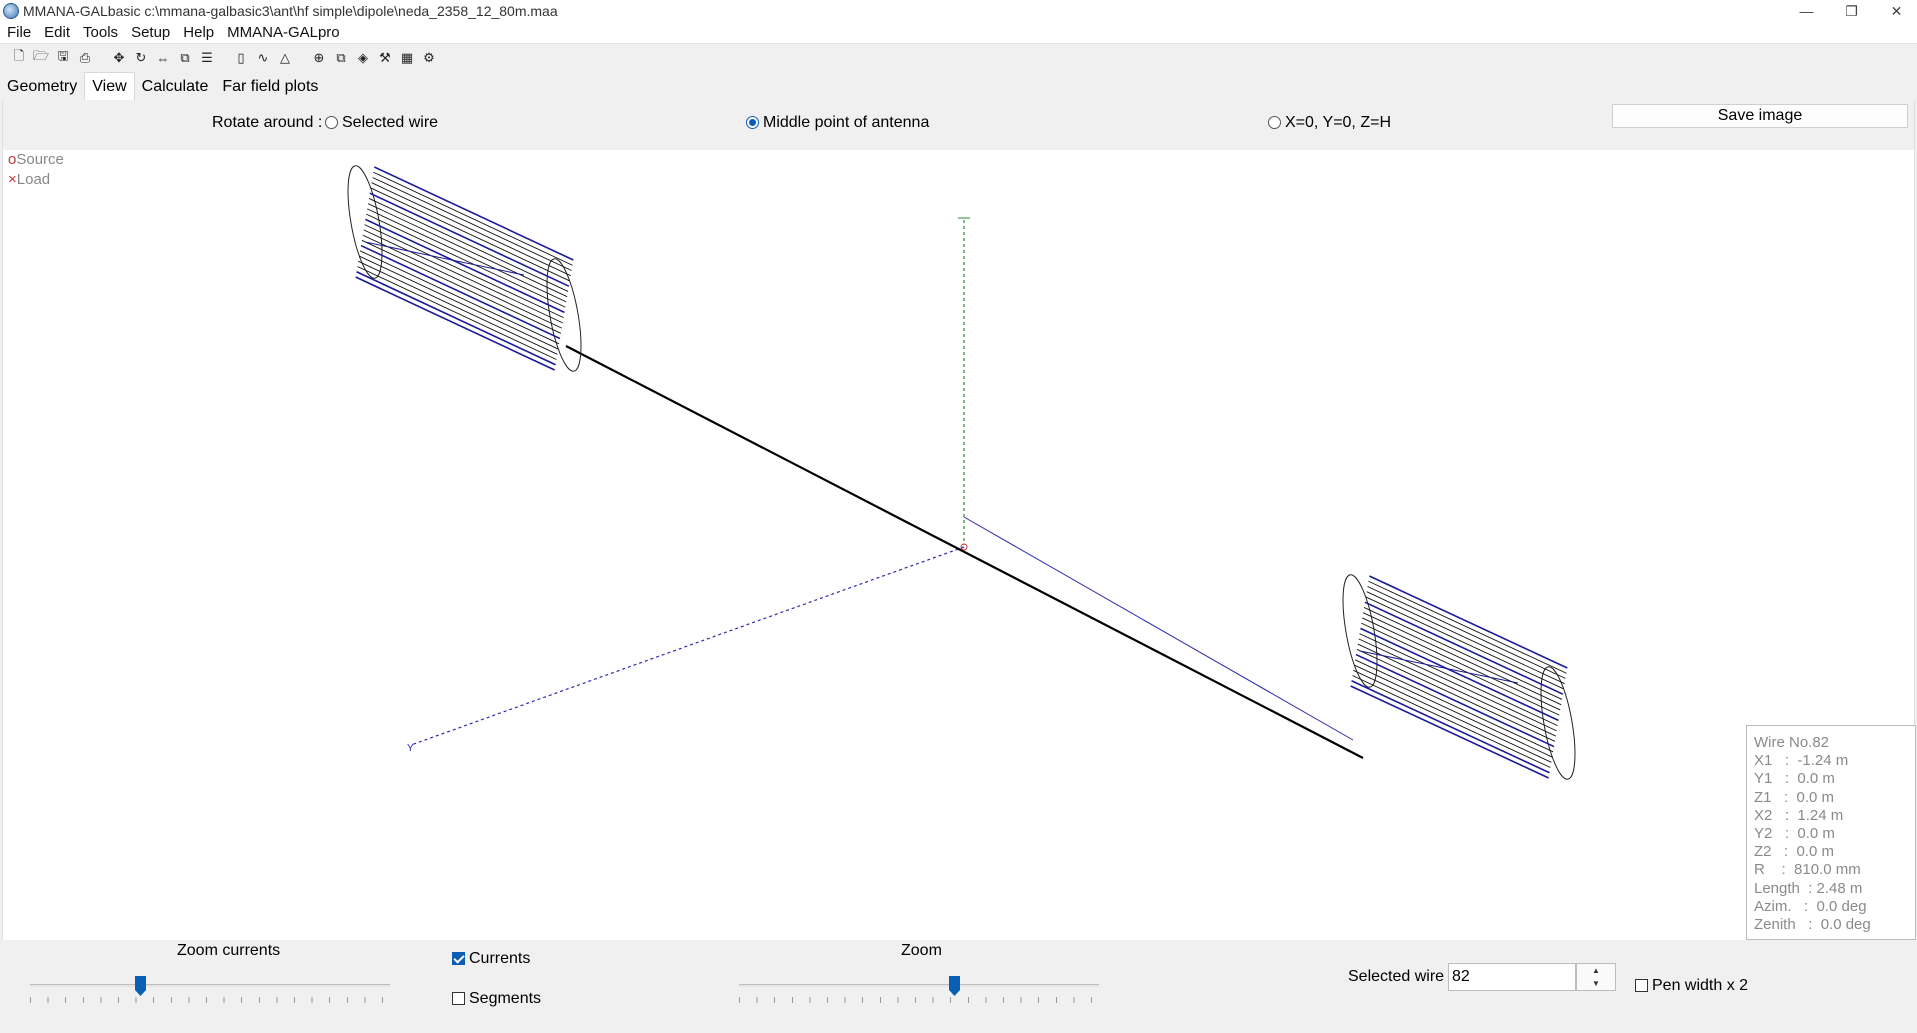 Image resolution: width=1917 pixels, height=1033 pixels. I want to click on document-icon: ▯, so click(241, 57).